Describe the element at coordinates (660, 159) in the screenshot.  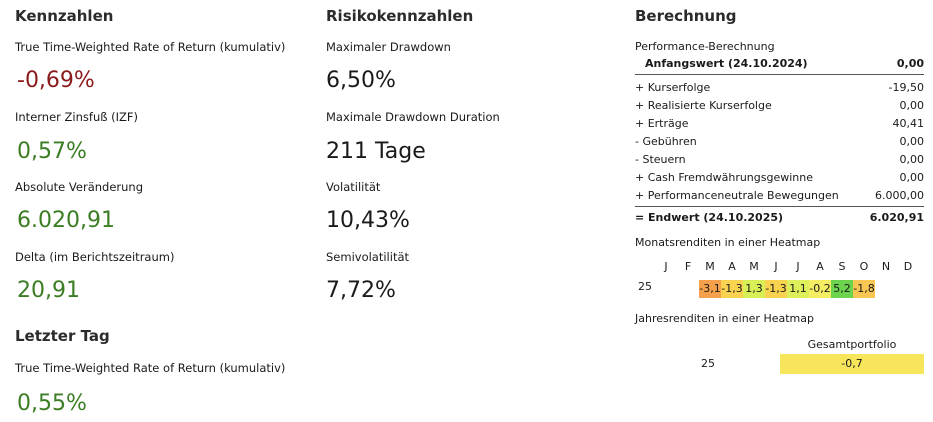
I see `calc-row-label: - Steuern` at that location.